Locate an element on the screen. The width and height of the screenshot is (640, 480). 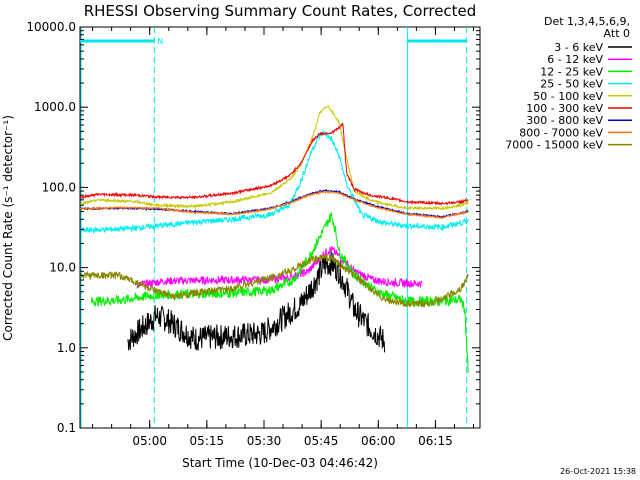
legend-header-line-1: Det 1,3,4,5,6,9, is located at coordinates (587, 21).